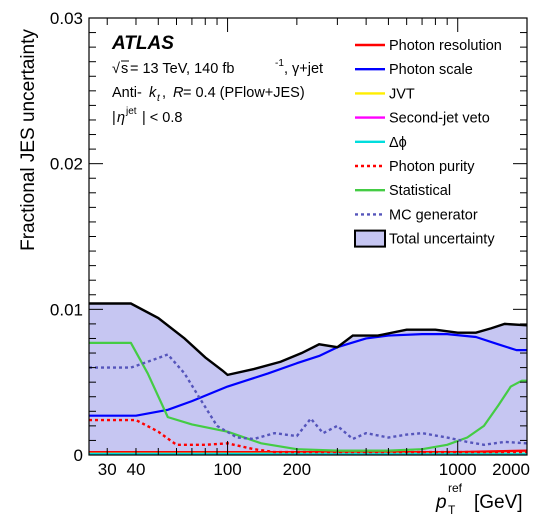  I want to click on legend-label: Second-jet veto, so click(439, 119).